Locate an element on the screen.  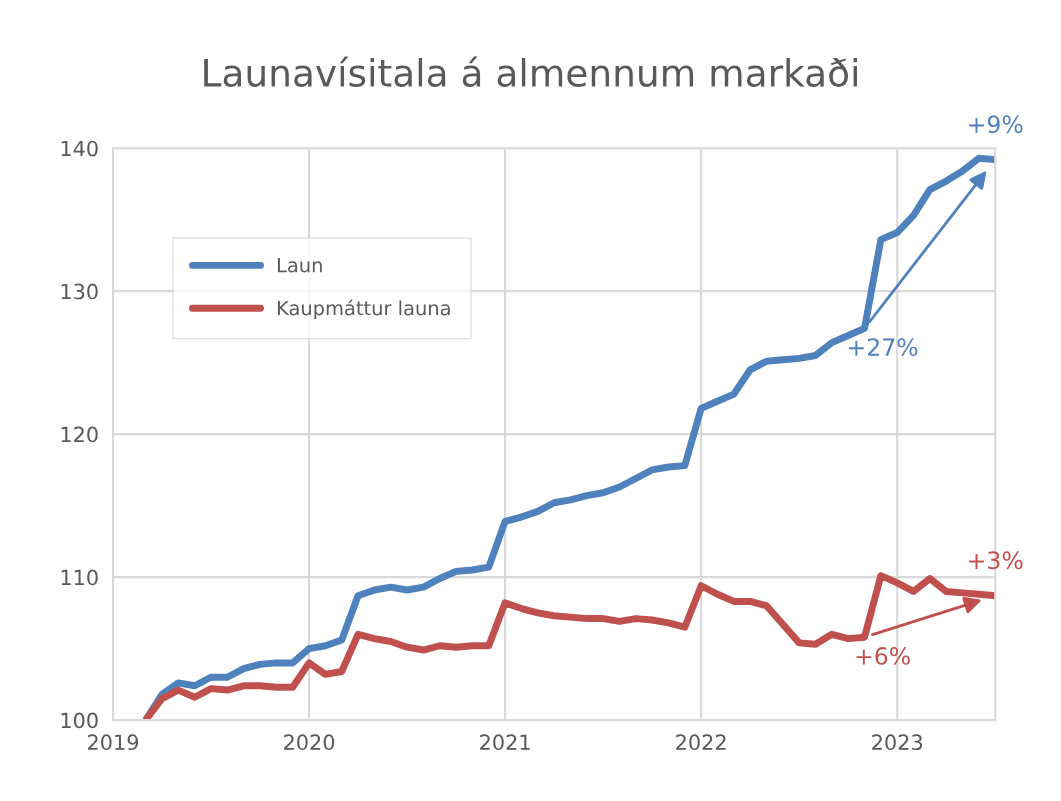
x-tick-label: 2022 is located at coordinates (701, 742).